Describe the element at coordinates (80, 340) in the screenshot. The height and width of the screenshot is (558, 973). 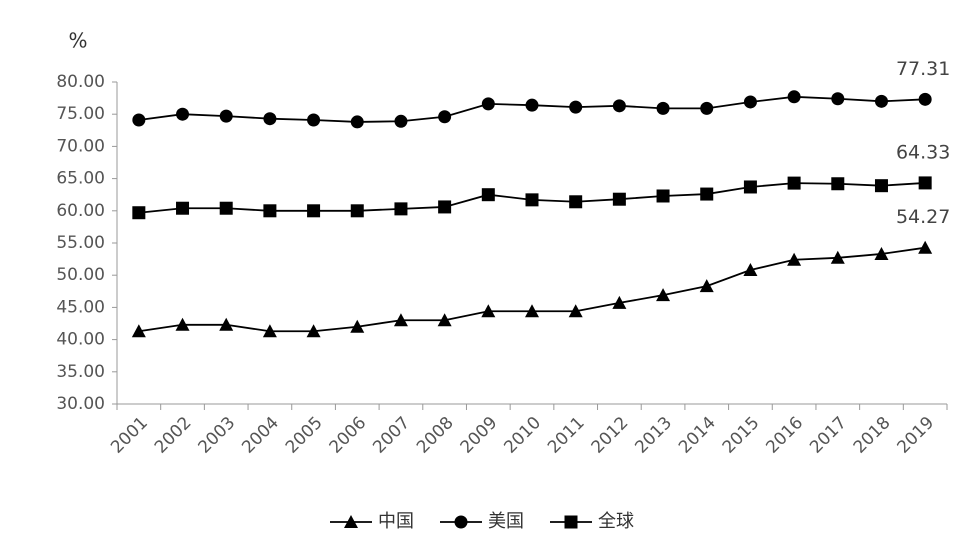
I see `y-tick-label: 40.00` at that location.